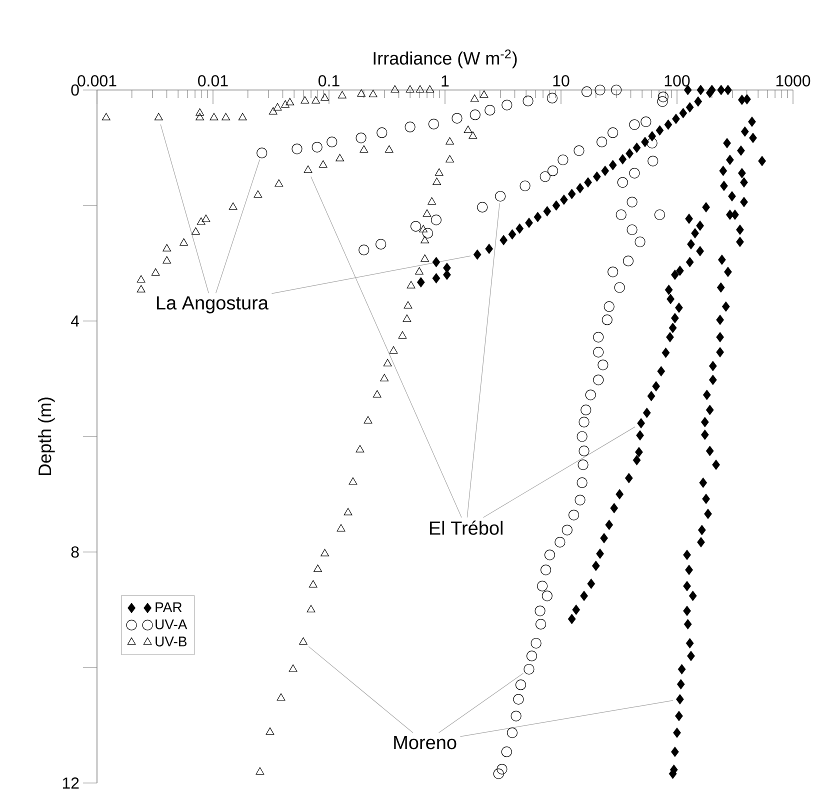 The width and height of the screenshot is (818, 795). What do you see at coordinates (97, 80) in the screenshot?
I see `x-tick-label: 0.001` at bounding box center [97, 80].